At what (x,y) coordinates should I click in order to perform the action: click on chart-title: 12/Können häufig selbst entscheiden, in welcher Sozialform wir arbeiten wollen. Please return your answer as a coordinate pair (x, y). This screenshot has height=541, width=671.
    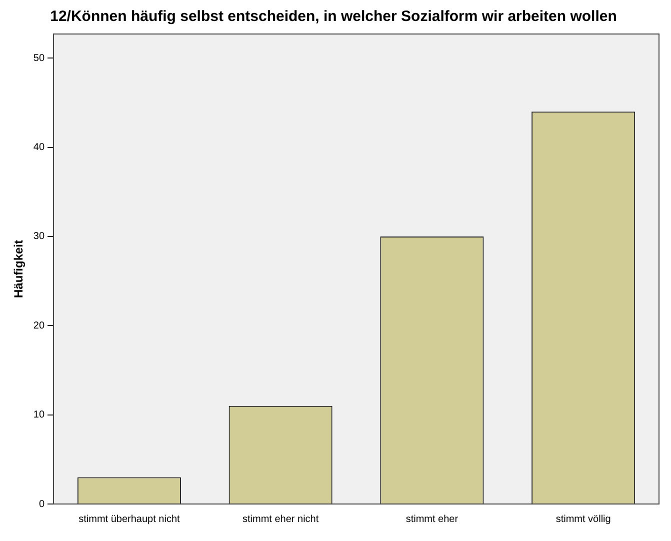
    Looking at the image, I should click on (333, 17).